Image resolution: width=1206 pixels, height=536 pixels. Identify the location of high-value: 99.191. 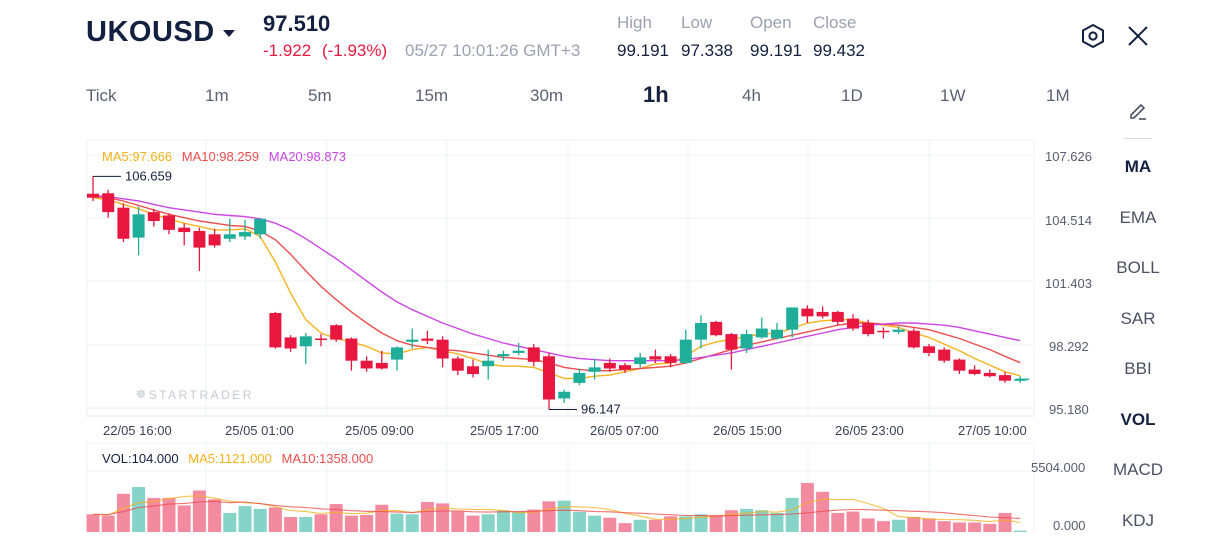
(643, 50).